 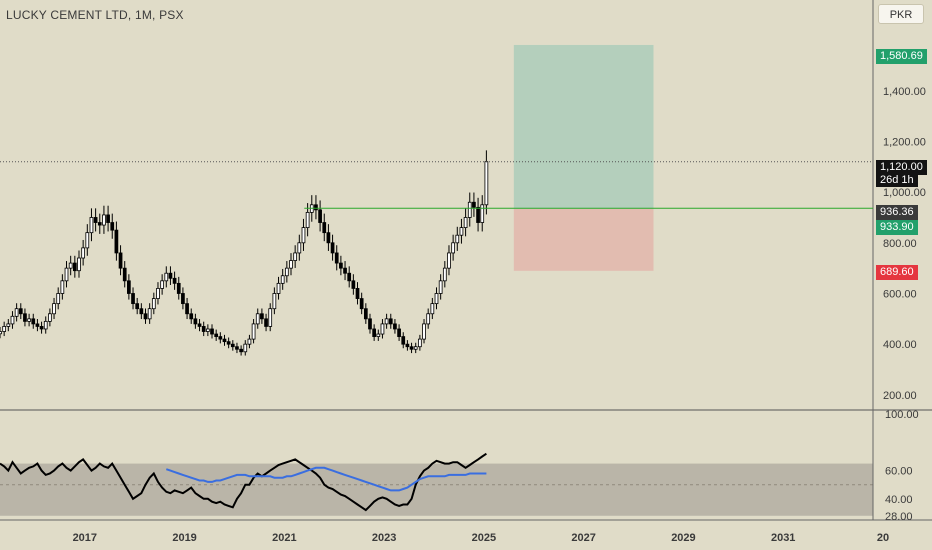 I want to click on time-tick-label: 2019, so click(x=184, y=538).